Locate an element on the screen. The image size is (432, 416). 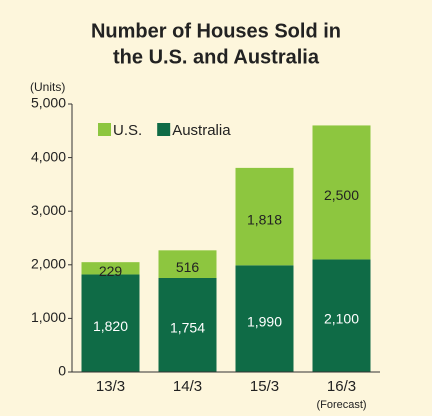
value-label: 516 is located at coordinates (188, 267).